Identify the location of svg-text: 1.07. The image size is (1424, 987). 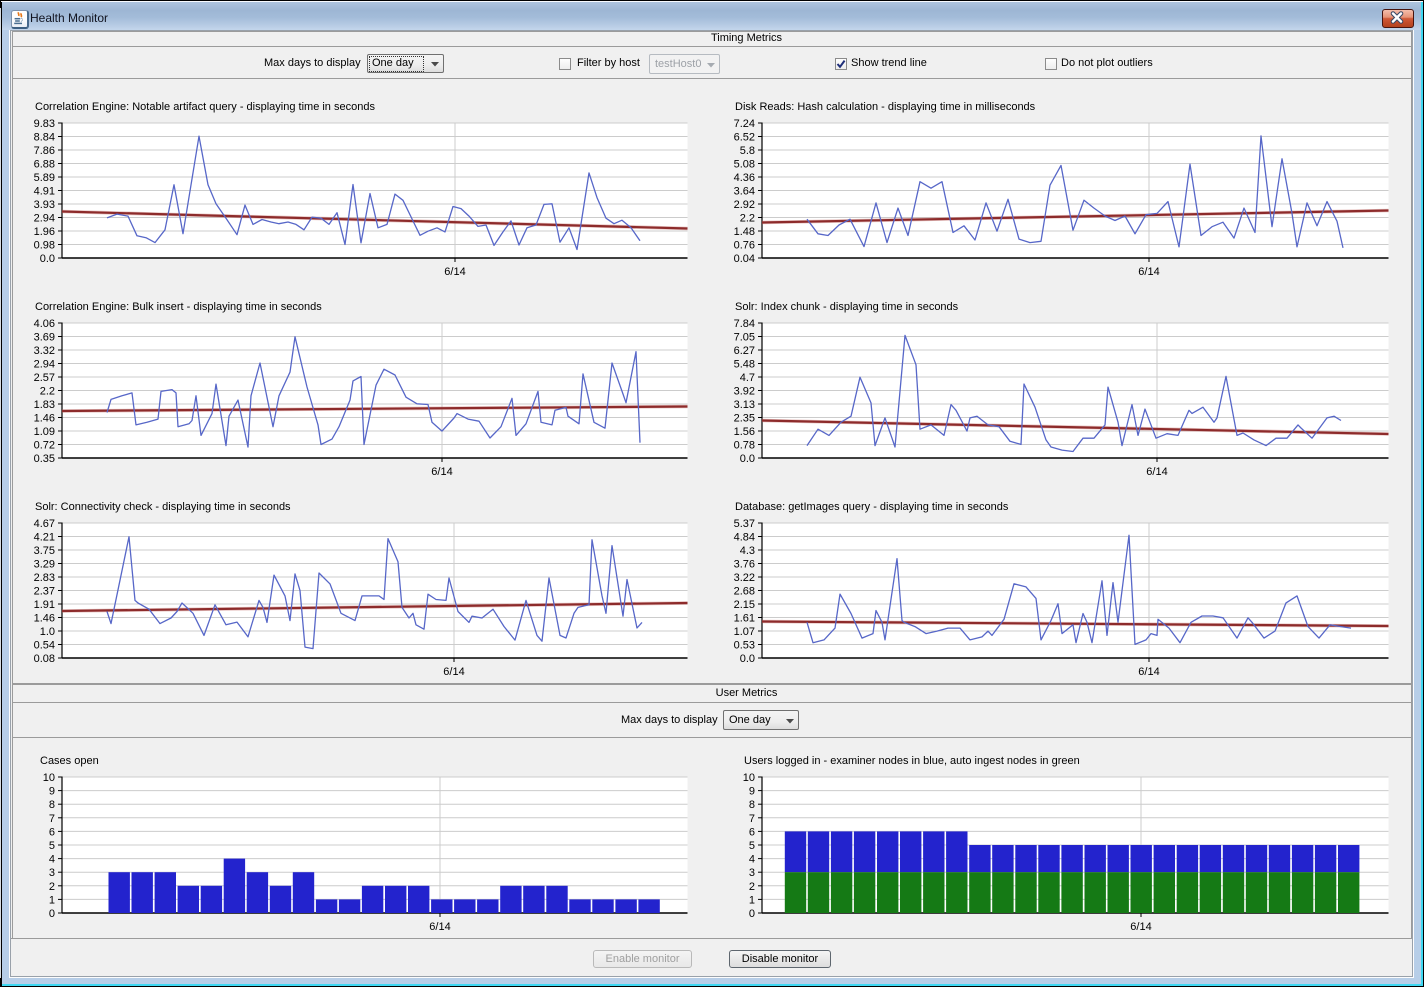
(744, 632).